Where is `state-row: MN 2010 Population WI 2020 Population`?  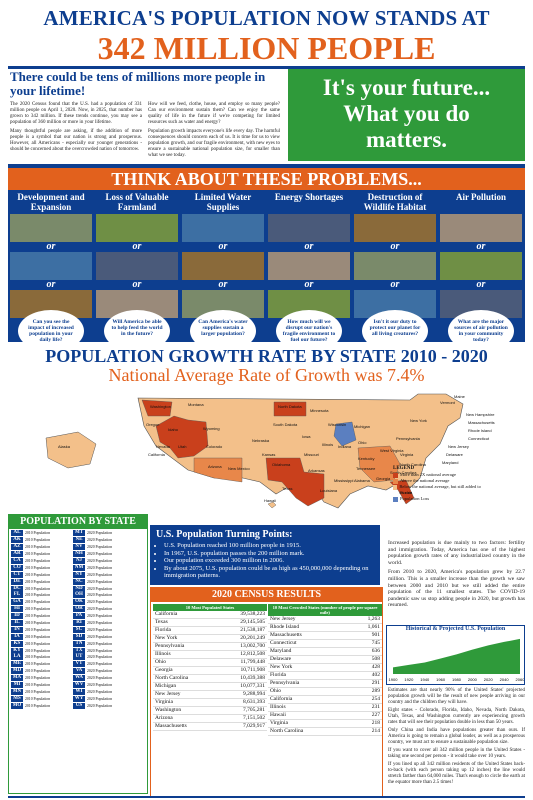 state-row: MN 2010 Population WI 2020 Population is located at coordinates (78, 691).